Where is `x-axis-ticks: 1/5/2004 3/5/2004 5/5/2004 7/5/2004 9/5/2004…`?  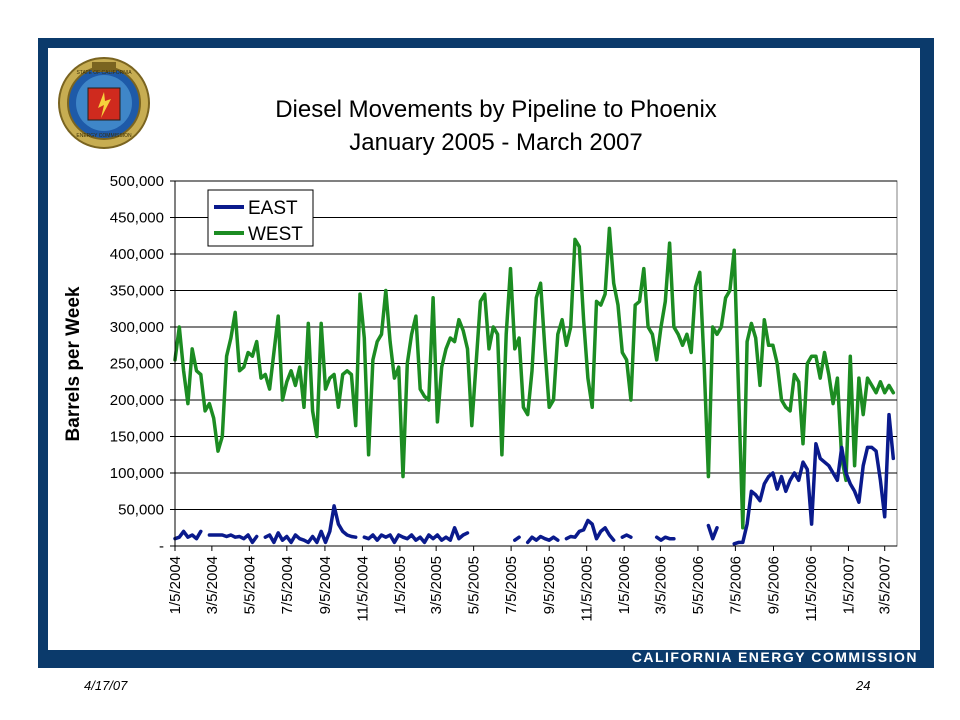 x-axis-ticks: 1/5/2004 3/5/2004 5/5/2004 7/5/2004 9/5/2004… is located at coordinates (530, 584).